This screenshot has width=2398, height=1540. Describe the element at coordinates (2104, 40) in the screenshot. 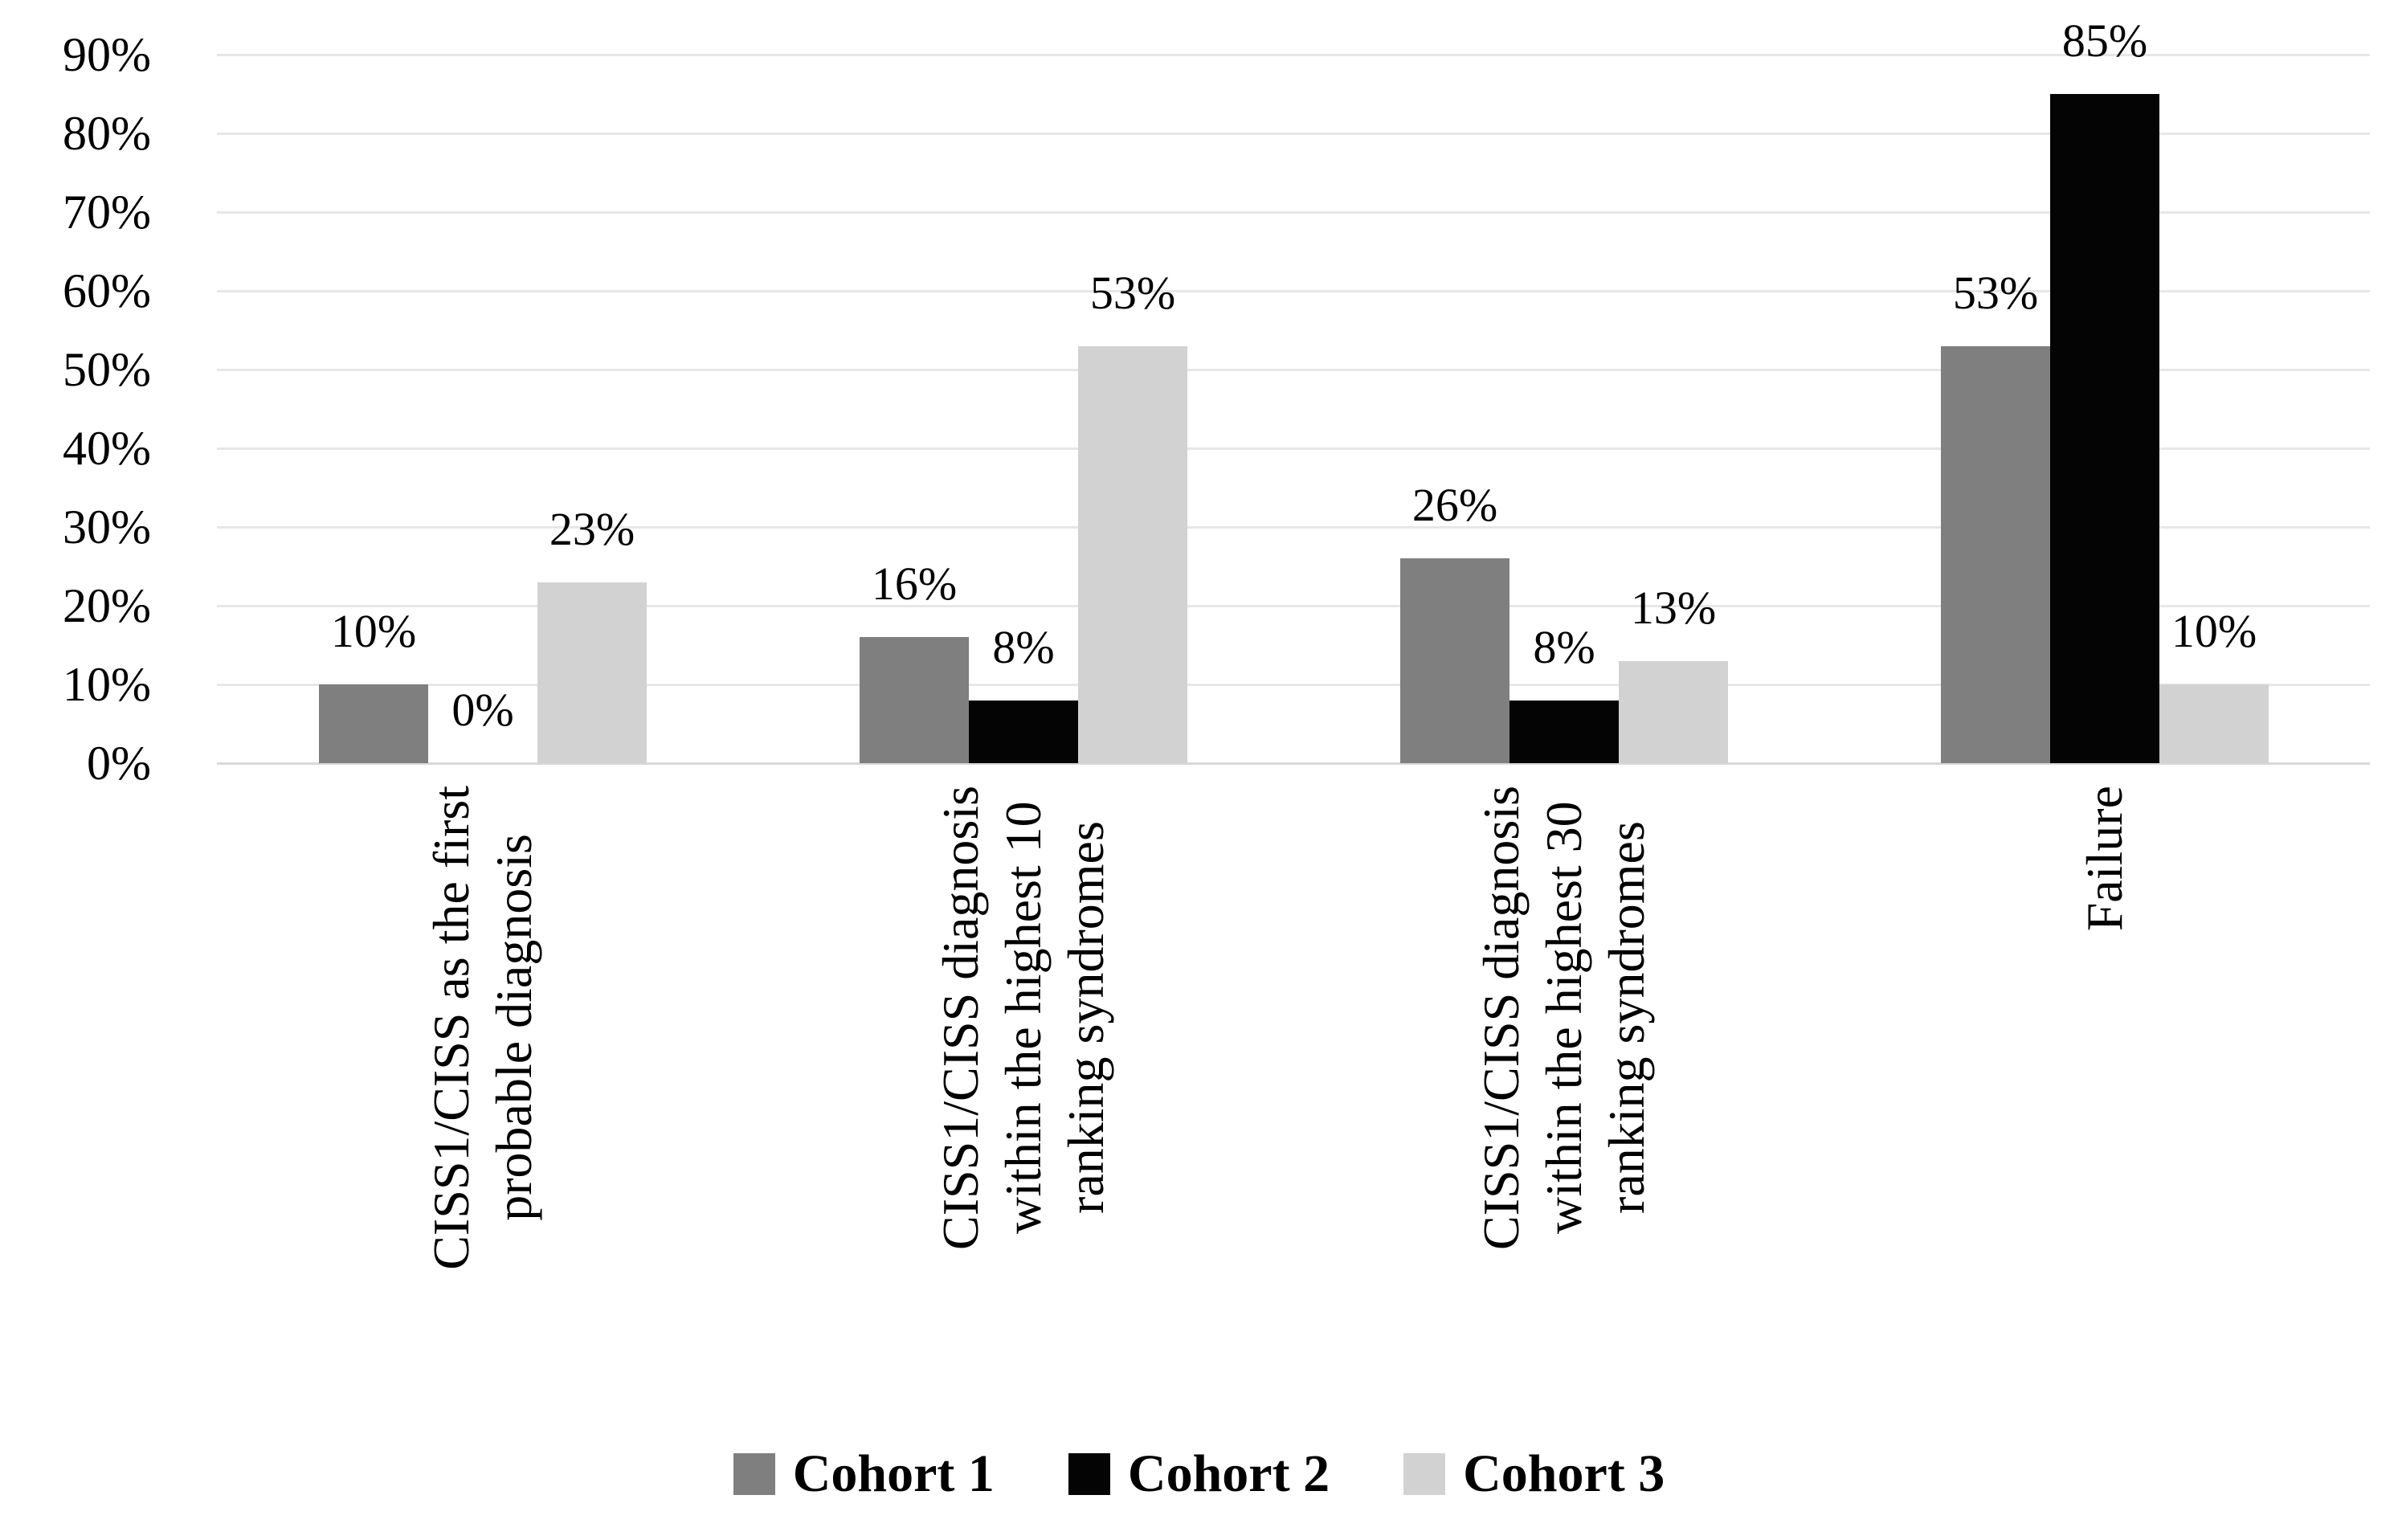

I see `data-label-cohort2-group4: 85%` at that location.